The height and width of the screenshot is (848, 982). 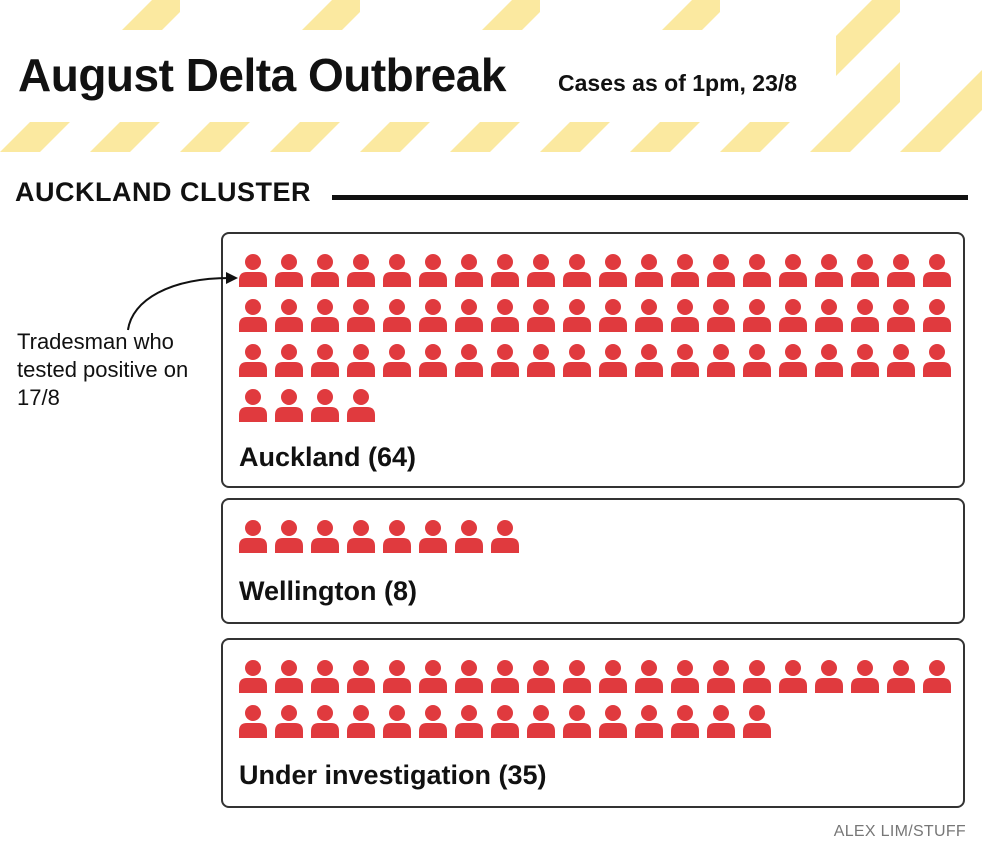 What do you see at coordinates (182, 301) in the screenshot?
I see `annotation-arrow` at bounding box center [182, 301].